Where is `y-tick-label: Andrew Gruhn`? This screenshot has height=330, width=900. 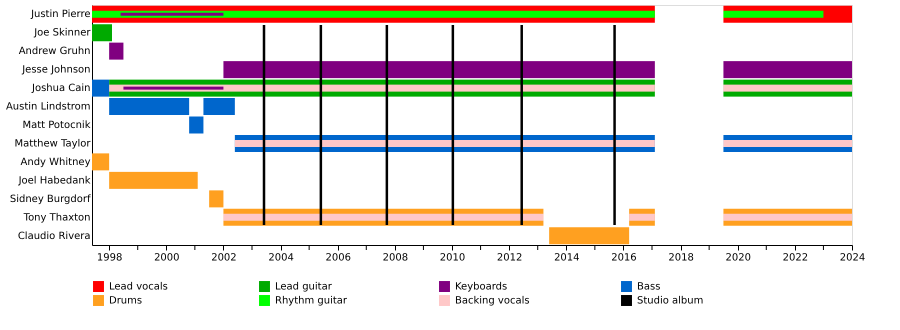
y-tick-label: Andrew Gruhn is located at coordinates (54, 52).